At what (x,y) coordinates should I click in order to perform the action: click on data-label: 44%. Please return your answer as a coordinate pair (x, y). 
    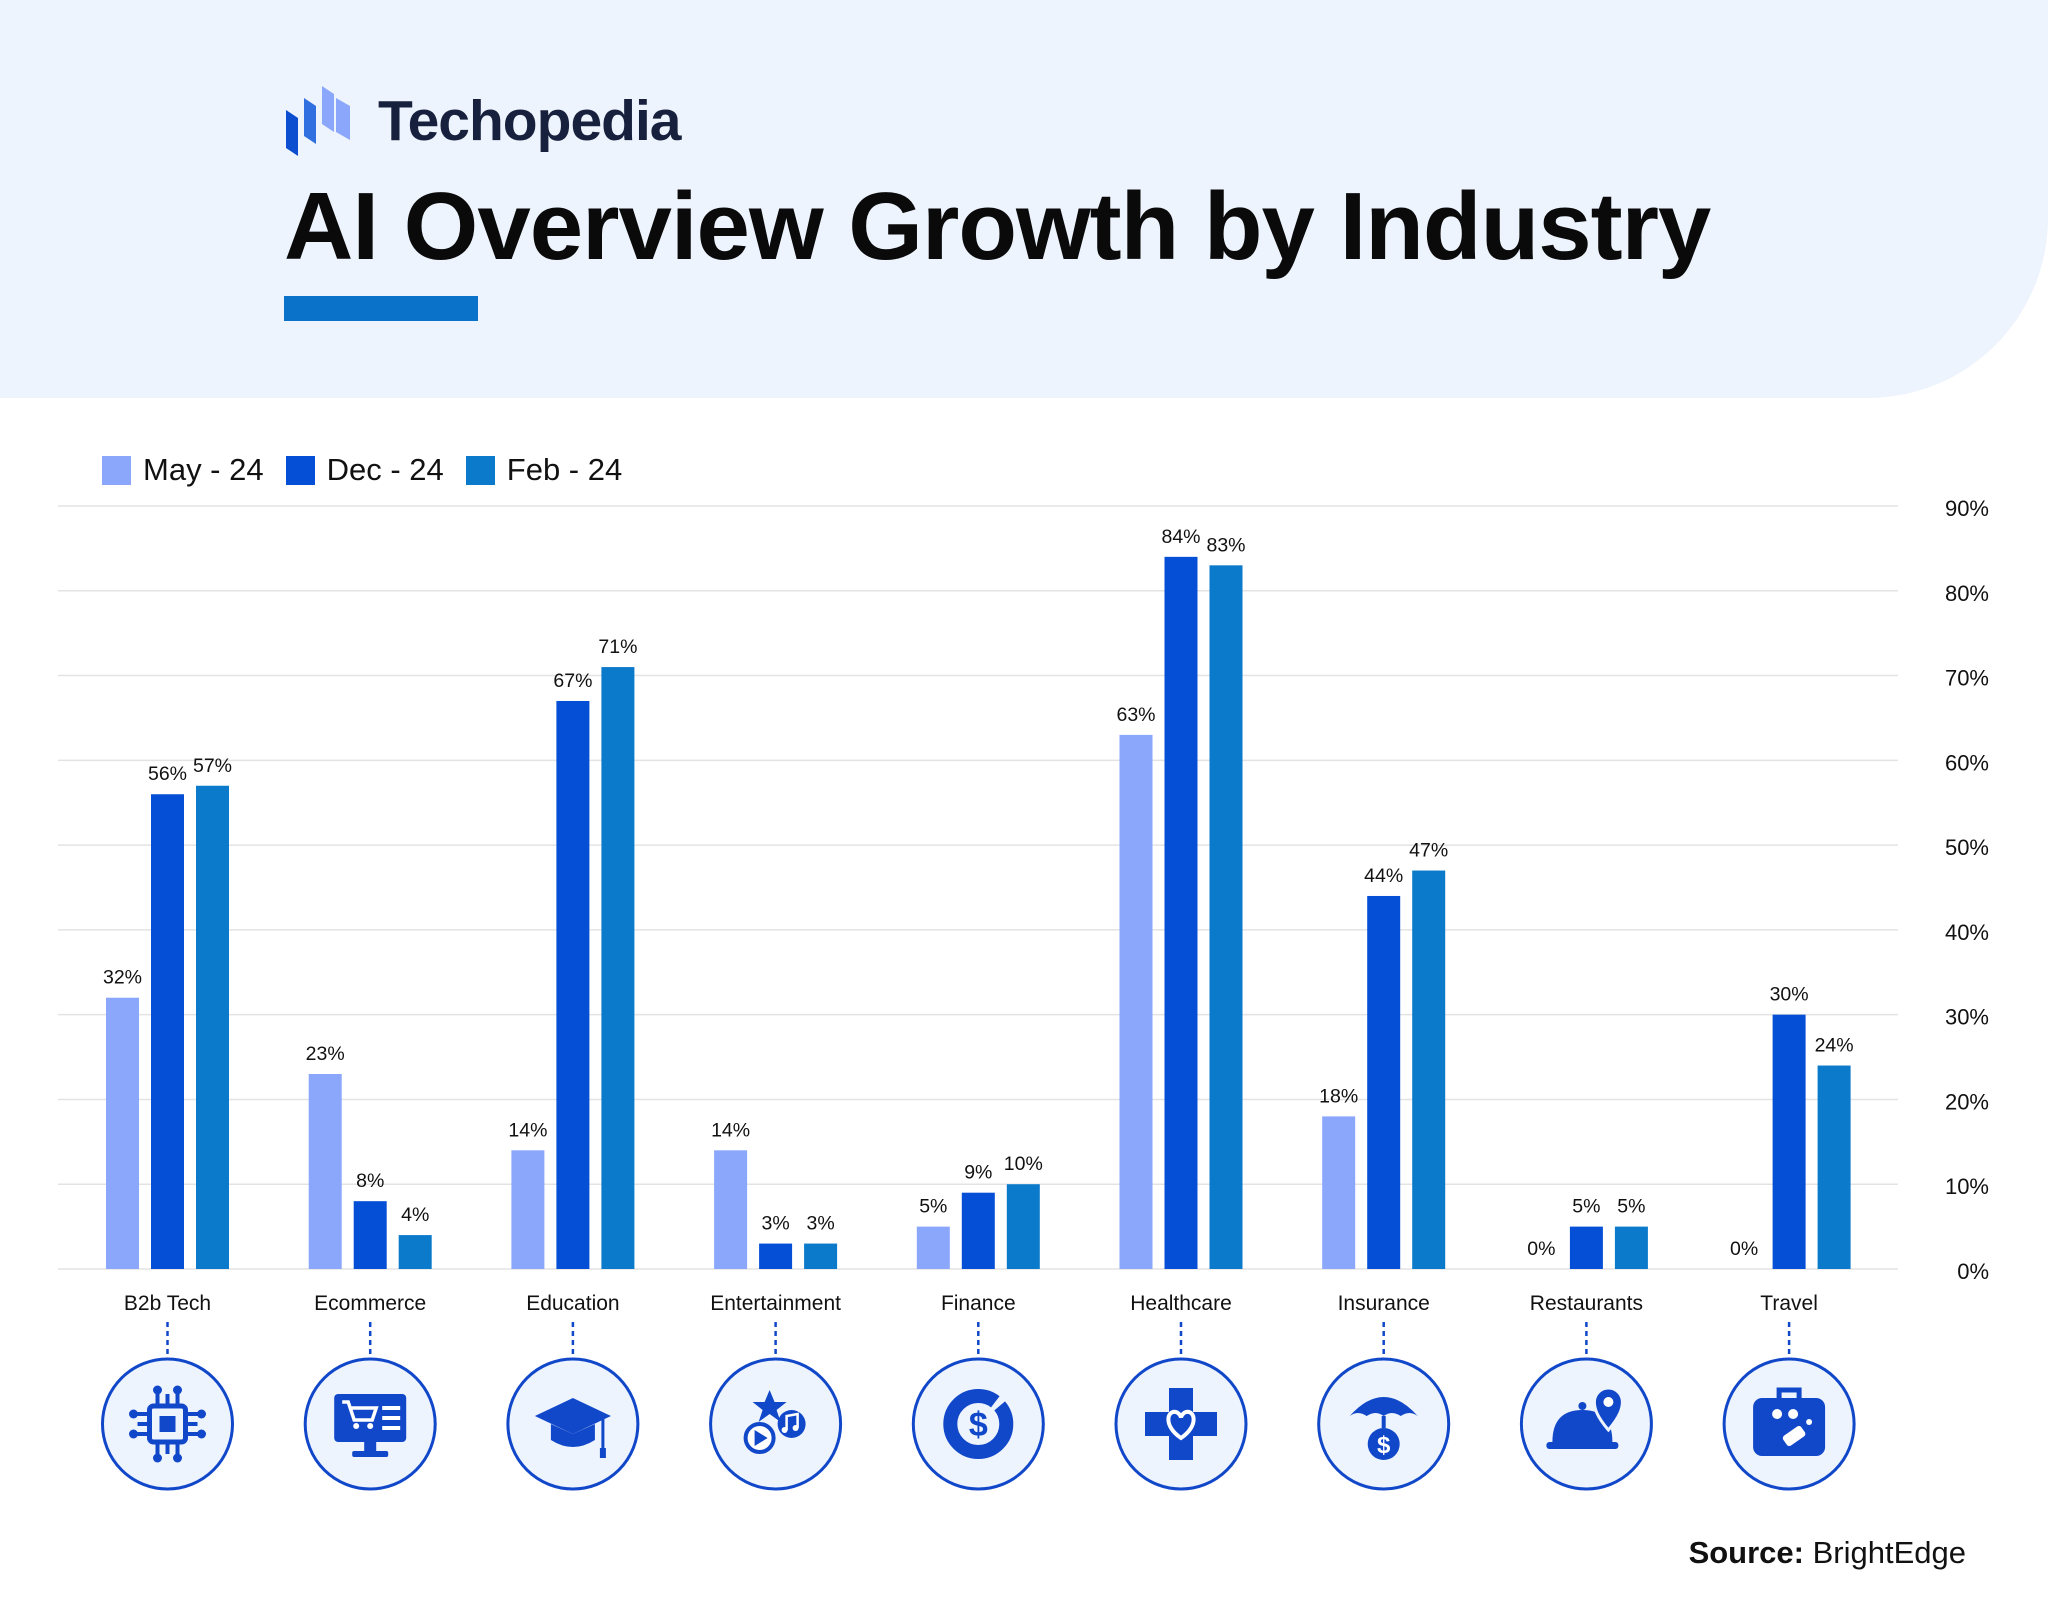
    Looking at the image, I should click on (1383, 876).